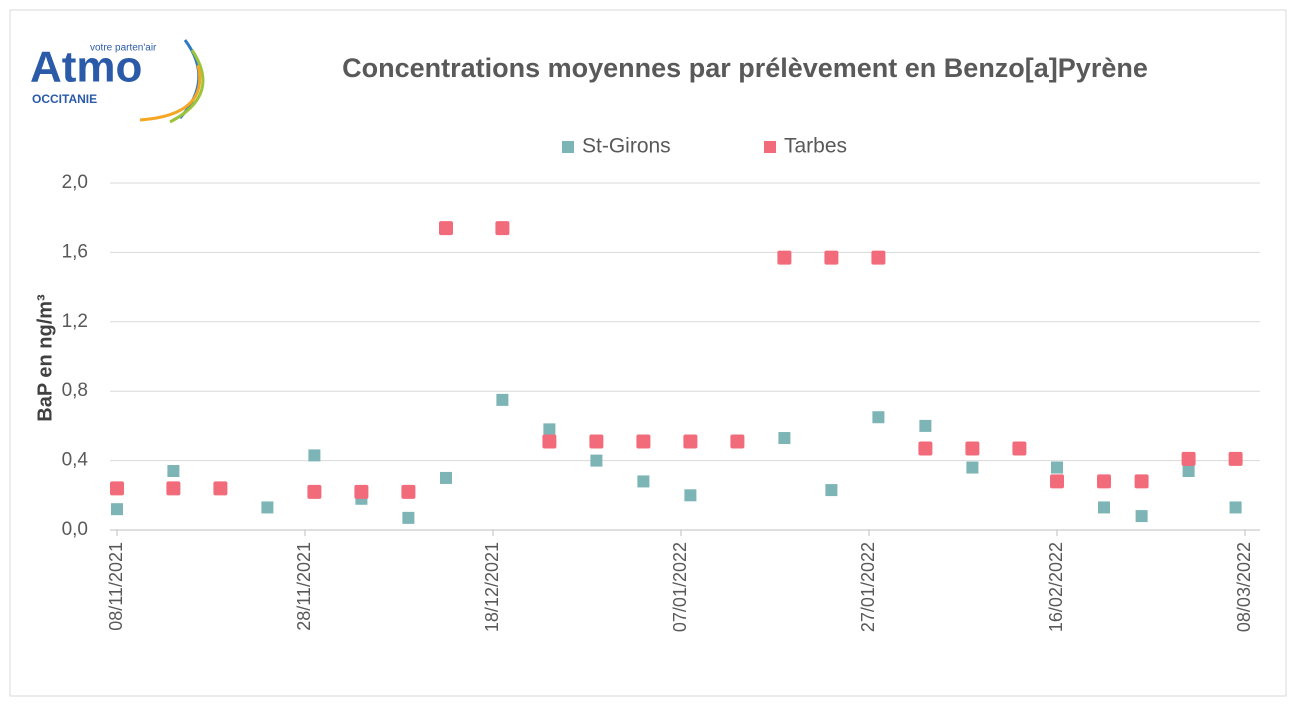 This screenshot has height=705, width=1290. I want to click on legend-label: St-Girons, so click(626, 146).